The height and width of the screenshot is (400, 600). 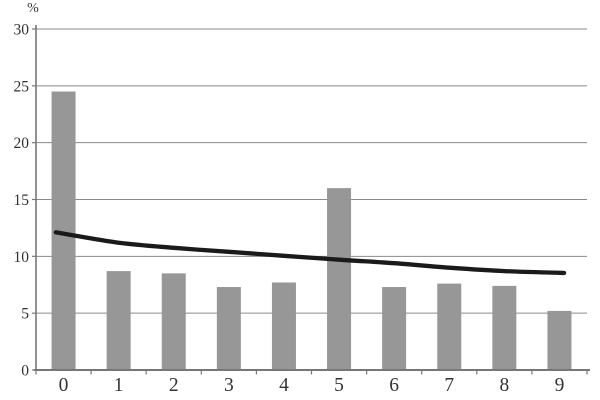 I want to click on y-tick-label: 0, so click(x=25, y=371).